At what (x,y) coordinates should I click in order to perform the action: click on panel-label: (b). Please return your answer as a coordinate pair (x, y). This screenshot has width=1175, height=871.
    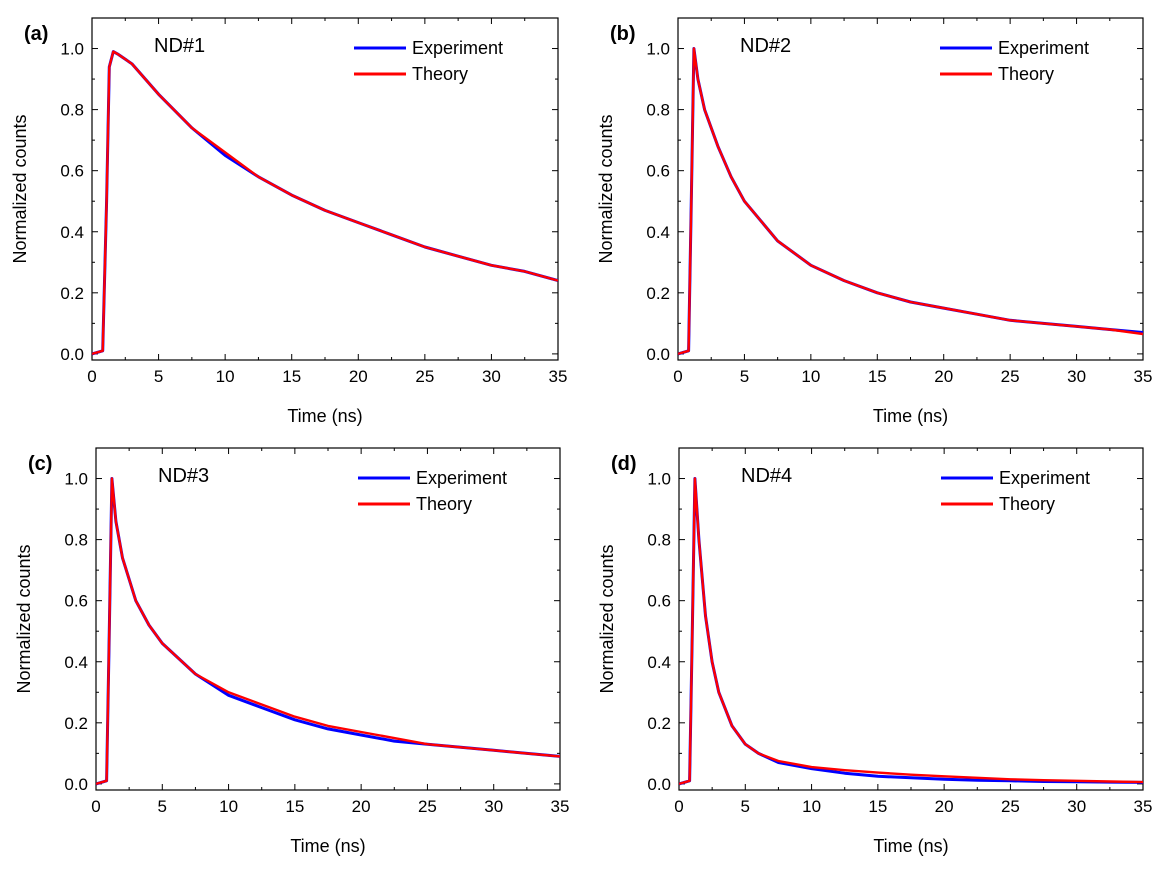
    Looking at the image, I should click on (623, 34).